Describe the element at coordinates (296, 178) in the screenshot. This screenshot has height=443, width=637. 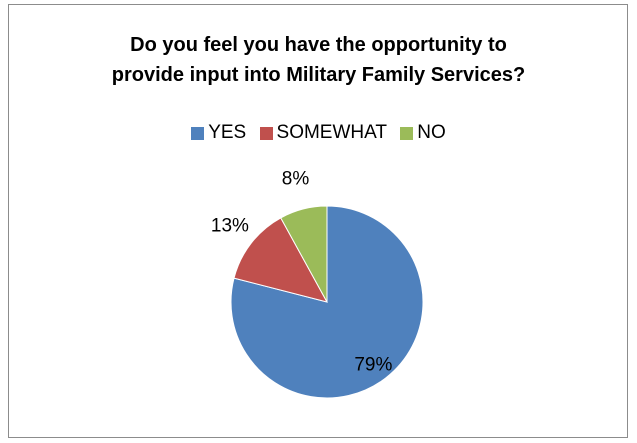
I see `data-label-no: 8%` at that location.